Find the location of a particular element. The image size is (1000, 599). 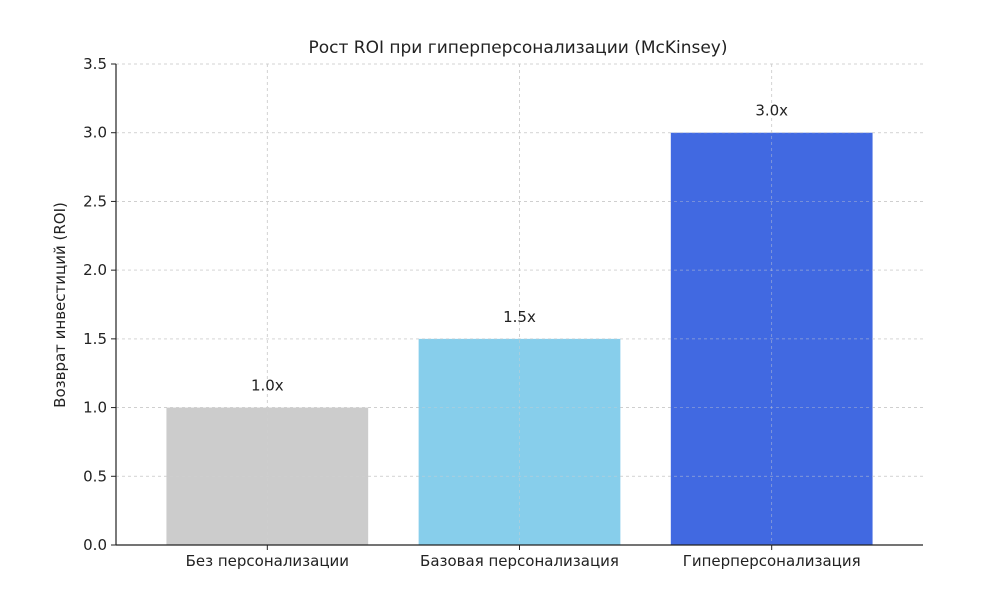

y-axis-label: Возврат инвестиций (ROI) is located at coordinates (60, 305).